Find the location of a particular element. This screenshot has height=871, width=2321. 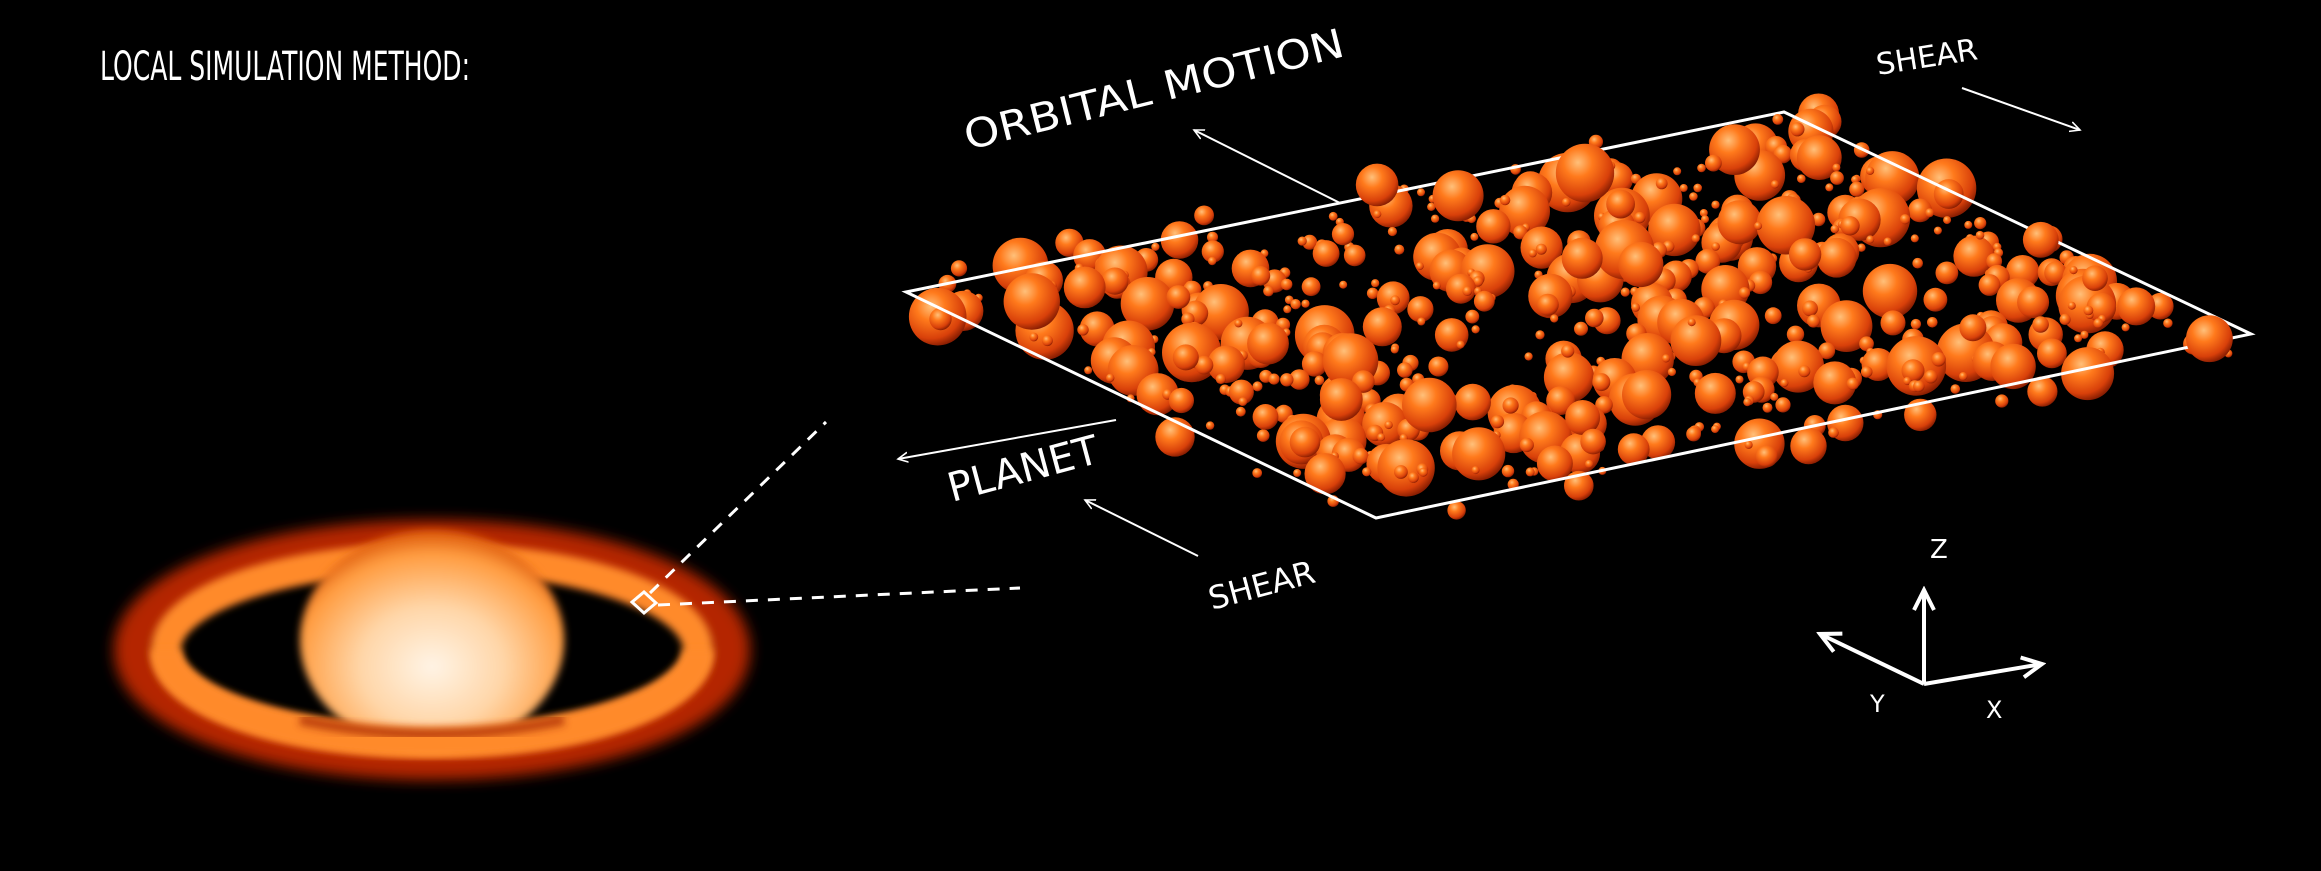

x-axis-arrow is located at coordinates (1982, 675).